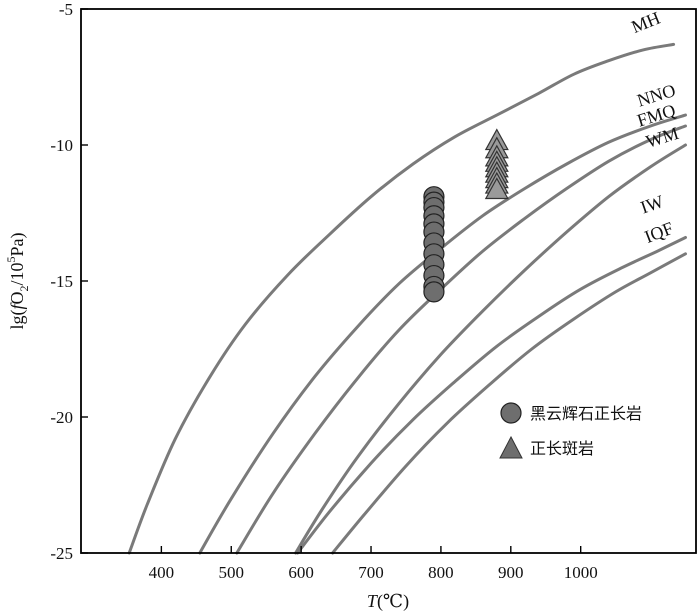 The width and height of the screenshot is (700, 615). I want to click on porphyry-point, so click(496, 188).